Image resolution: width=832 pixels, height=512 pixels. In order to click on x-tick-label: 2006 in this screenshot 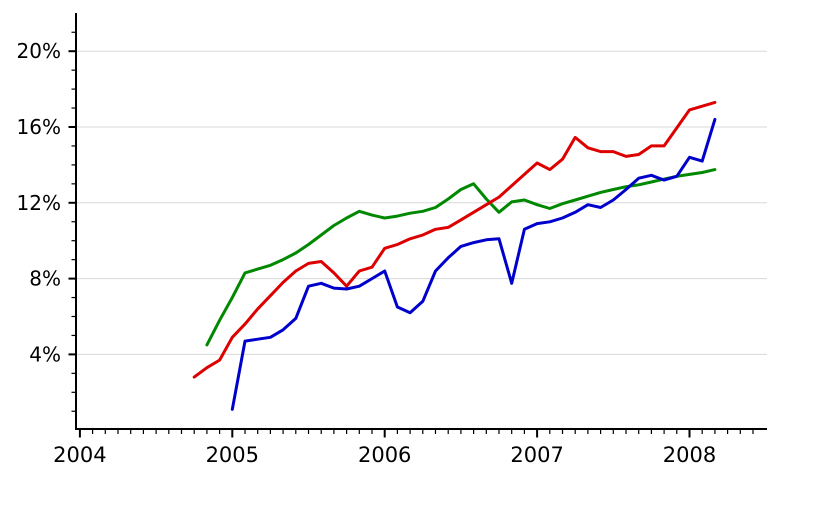, I will do `click(384, 455)`.